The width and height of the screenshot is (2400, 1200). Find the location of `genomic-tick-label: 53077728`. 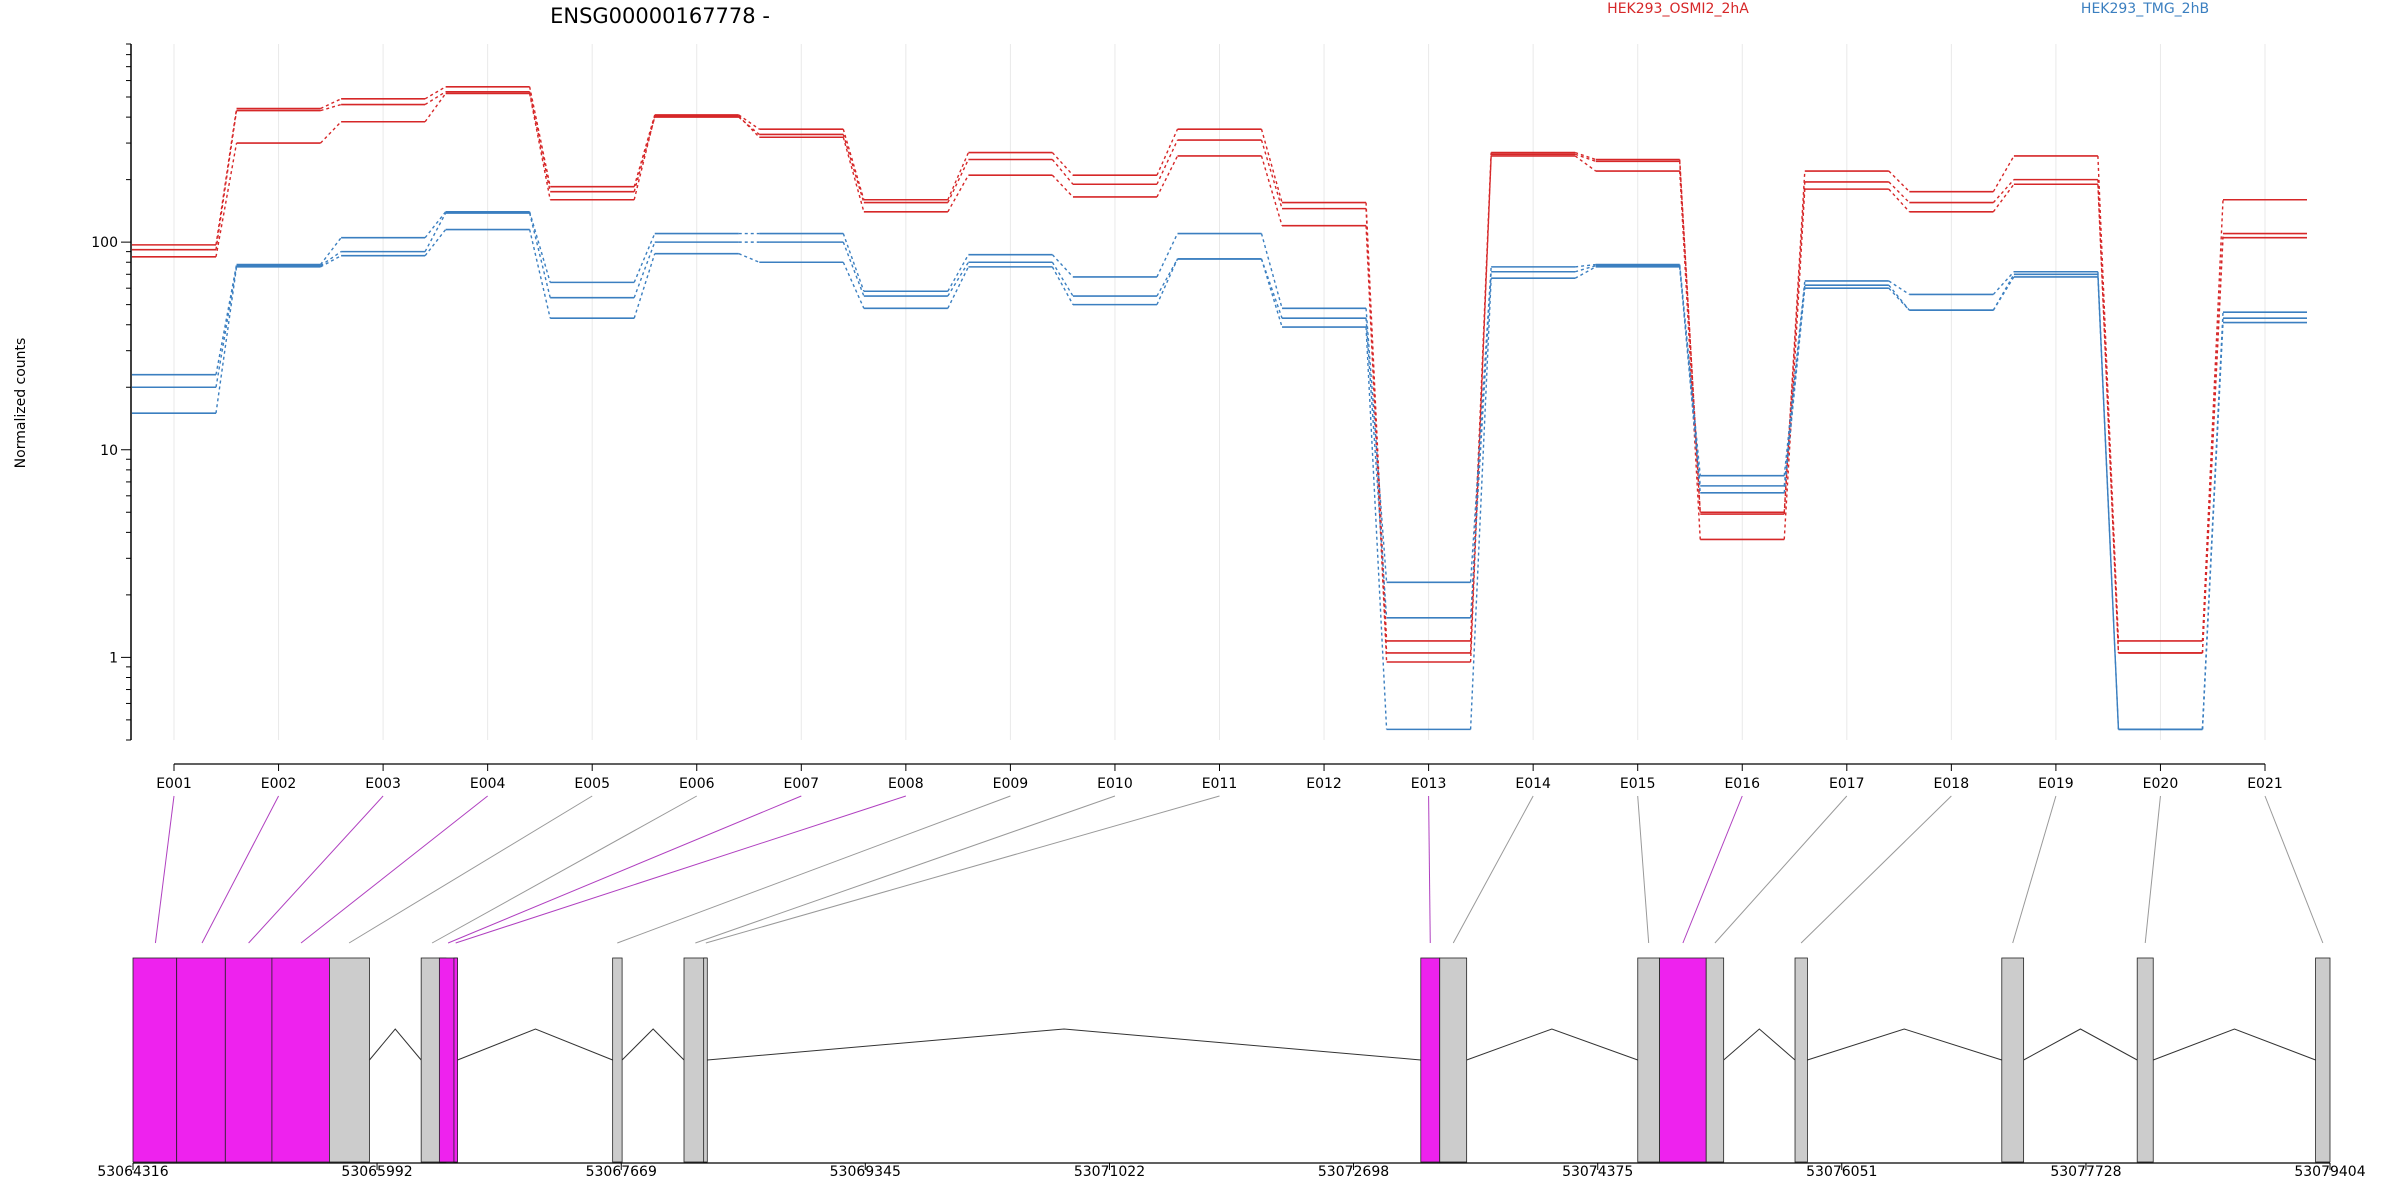

genomic-tick-label: 53077728 is located at coordinates (2085, 1172).